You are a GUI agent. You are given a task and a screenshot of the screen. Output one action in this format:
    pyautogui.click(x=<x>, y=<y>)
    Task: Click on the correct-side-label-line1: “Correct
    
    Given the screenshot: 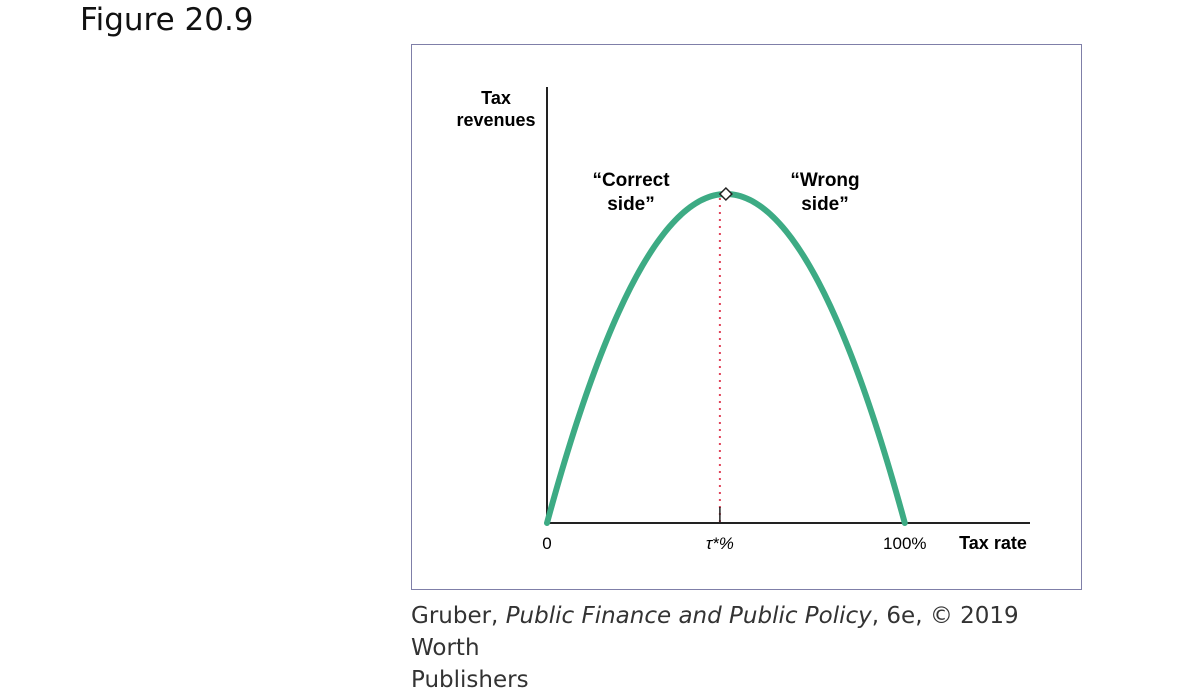 What is the action you would take?
    pyautogui.click(x=631, y=180)
    